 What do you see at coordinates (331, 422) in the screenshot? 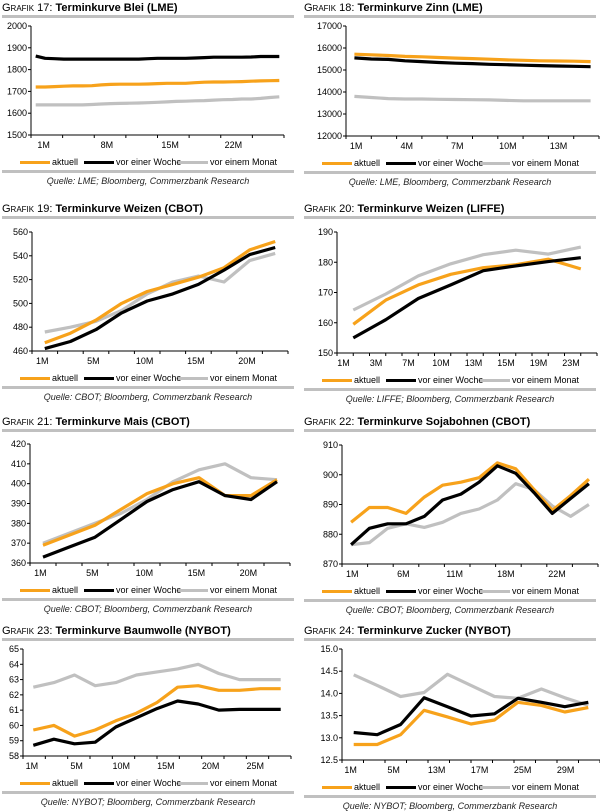
I see `chart-number: Grafik 22:` at bounding box center [331, 422].